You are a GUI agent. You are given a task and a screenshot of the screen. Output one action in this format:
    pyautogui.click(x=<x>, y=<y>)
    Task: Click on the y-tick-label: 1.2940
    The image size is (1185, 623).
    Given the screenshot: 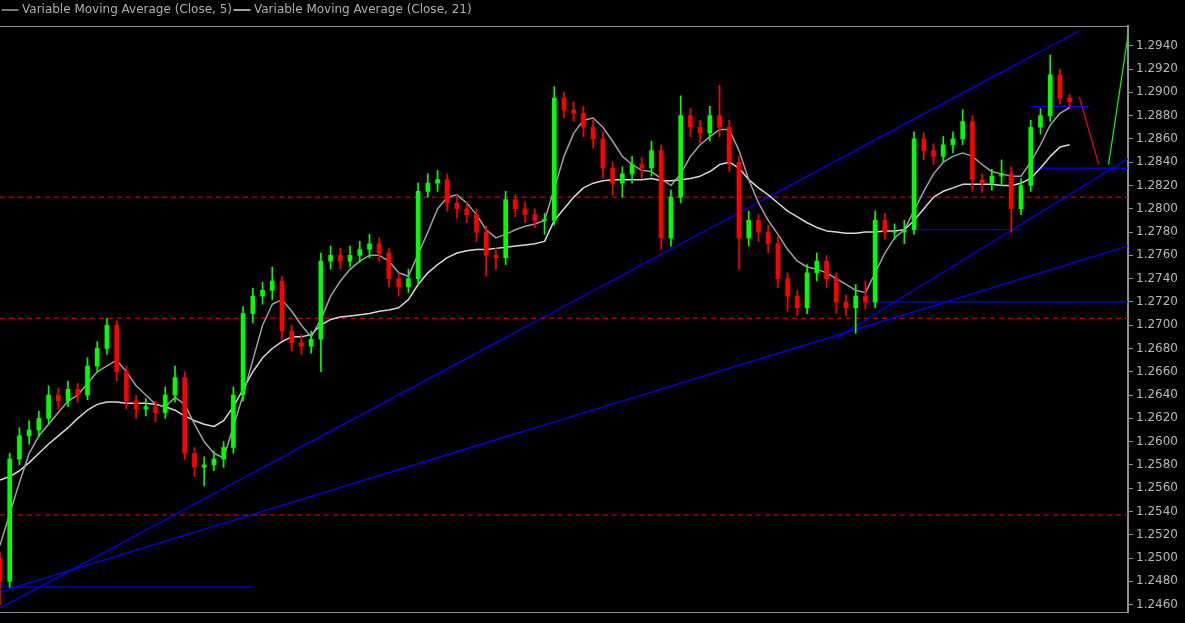 What is the action you would take?
    pyautogui.click(x=1157, y=44)
    